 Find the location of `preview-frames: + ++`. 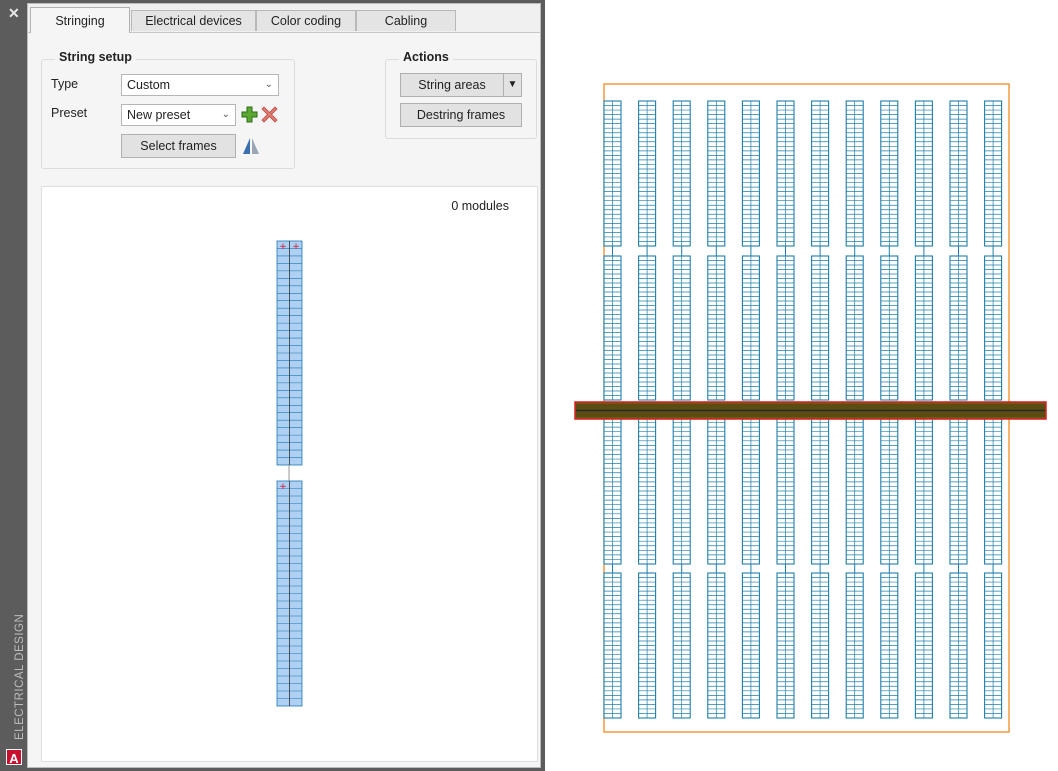

preview-frames: + ++ is located at coordinates (289, 473).